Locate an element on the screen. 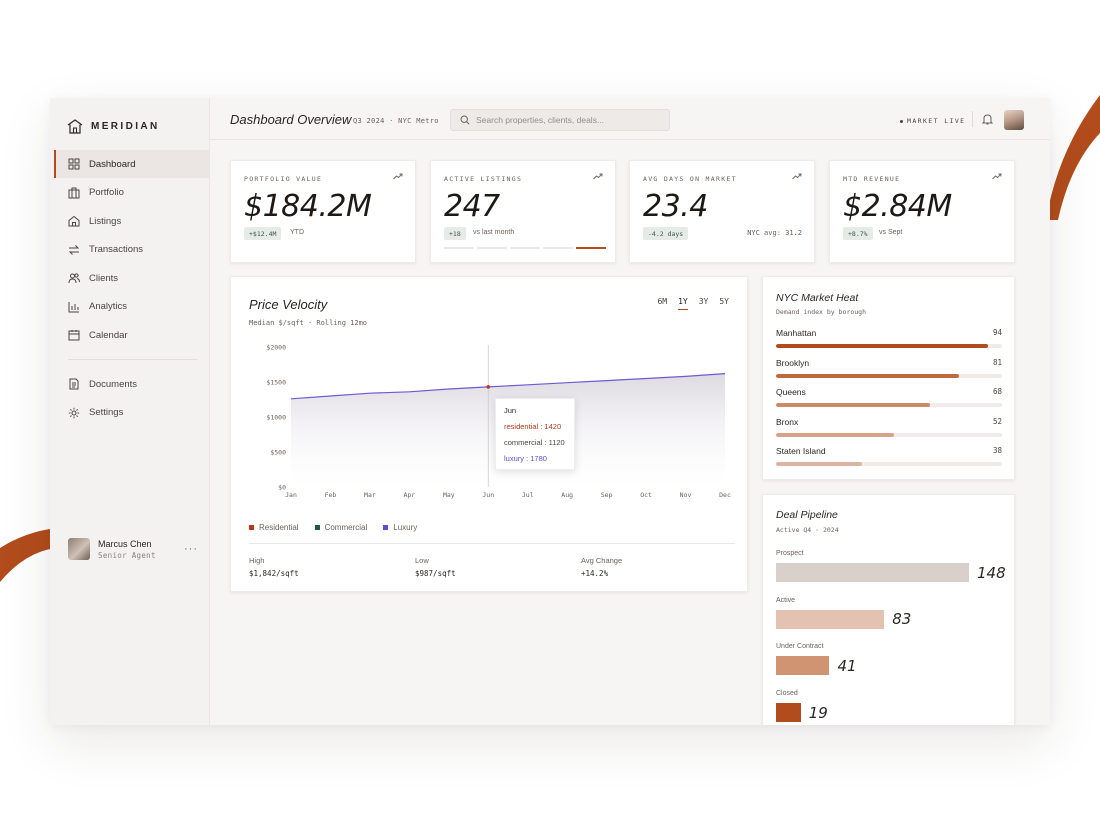  progress-segment-active is located at coordinates (591, 248).